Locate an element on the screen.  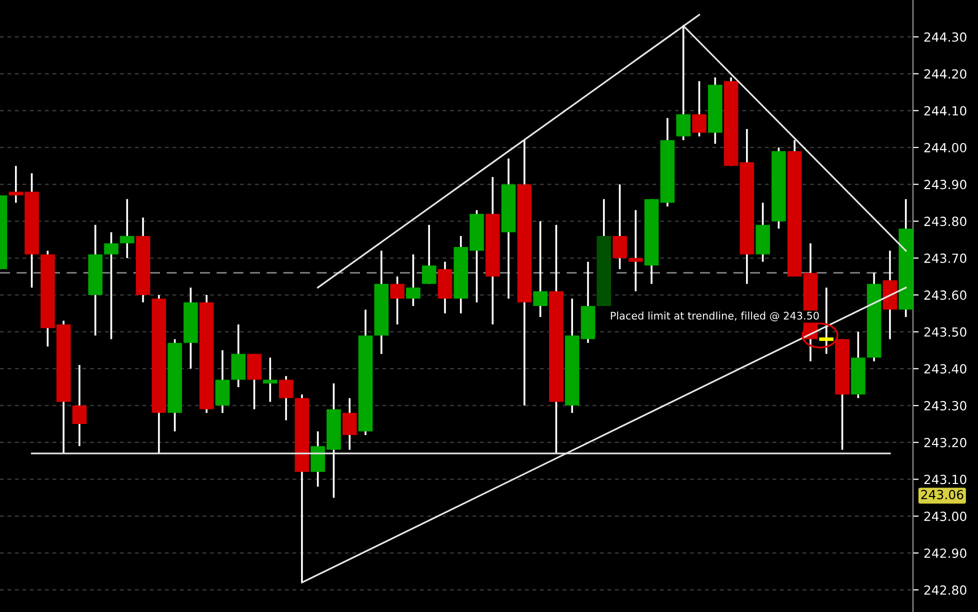
y-tick-label: 243.50 is located at coordinates (945, 332).